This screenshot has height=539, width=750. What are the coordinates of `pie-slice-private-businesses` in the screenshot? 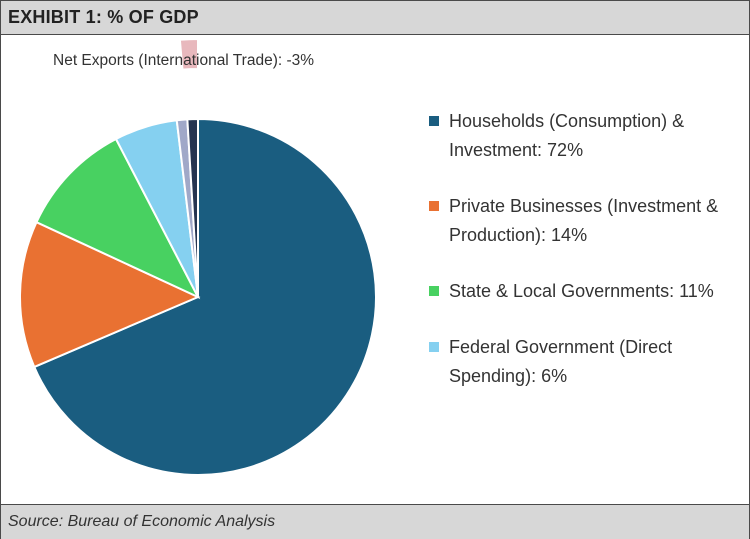 It's located at (110, 294).